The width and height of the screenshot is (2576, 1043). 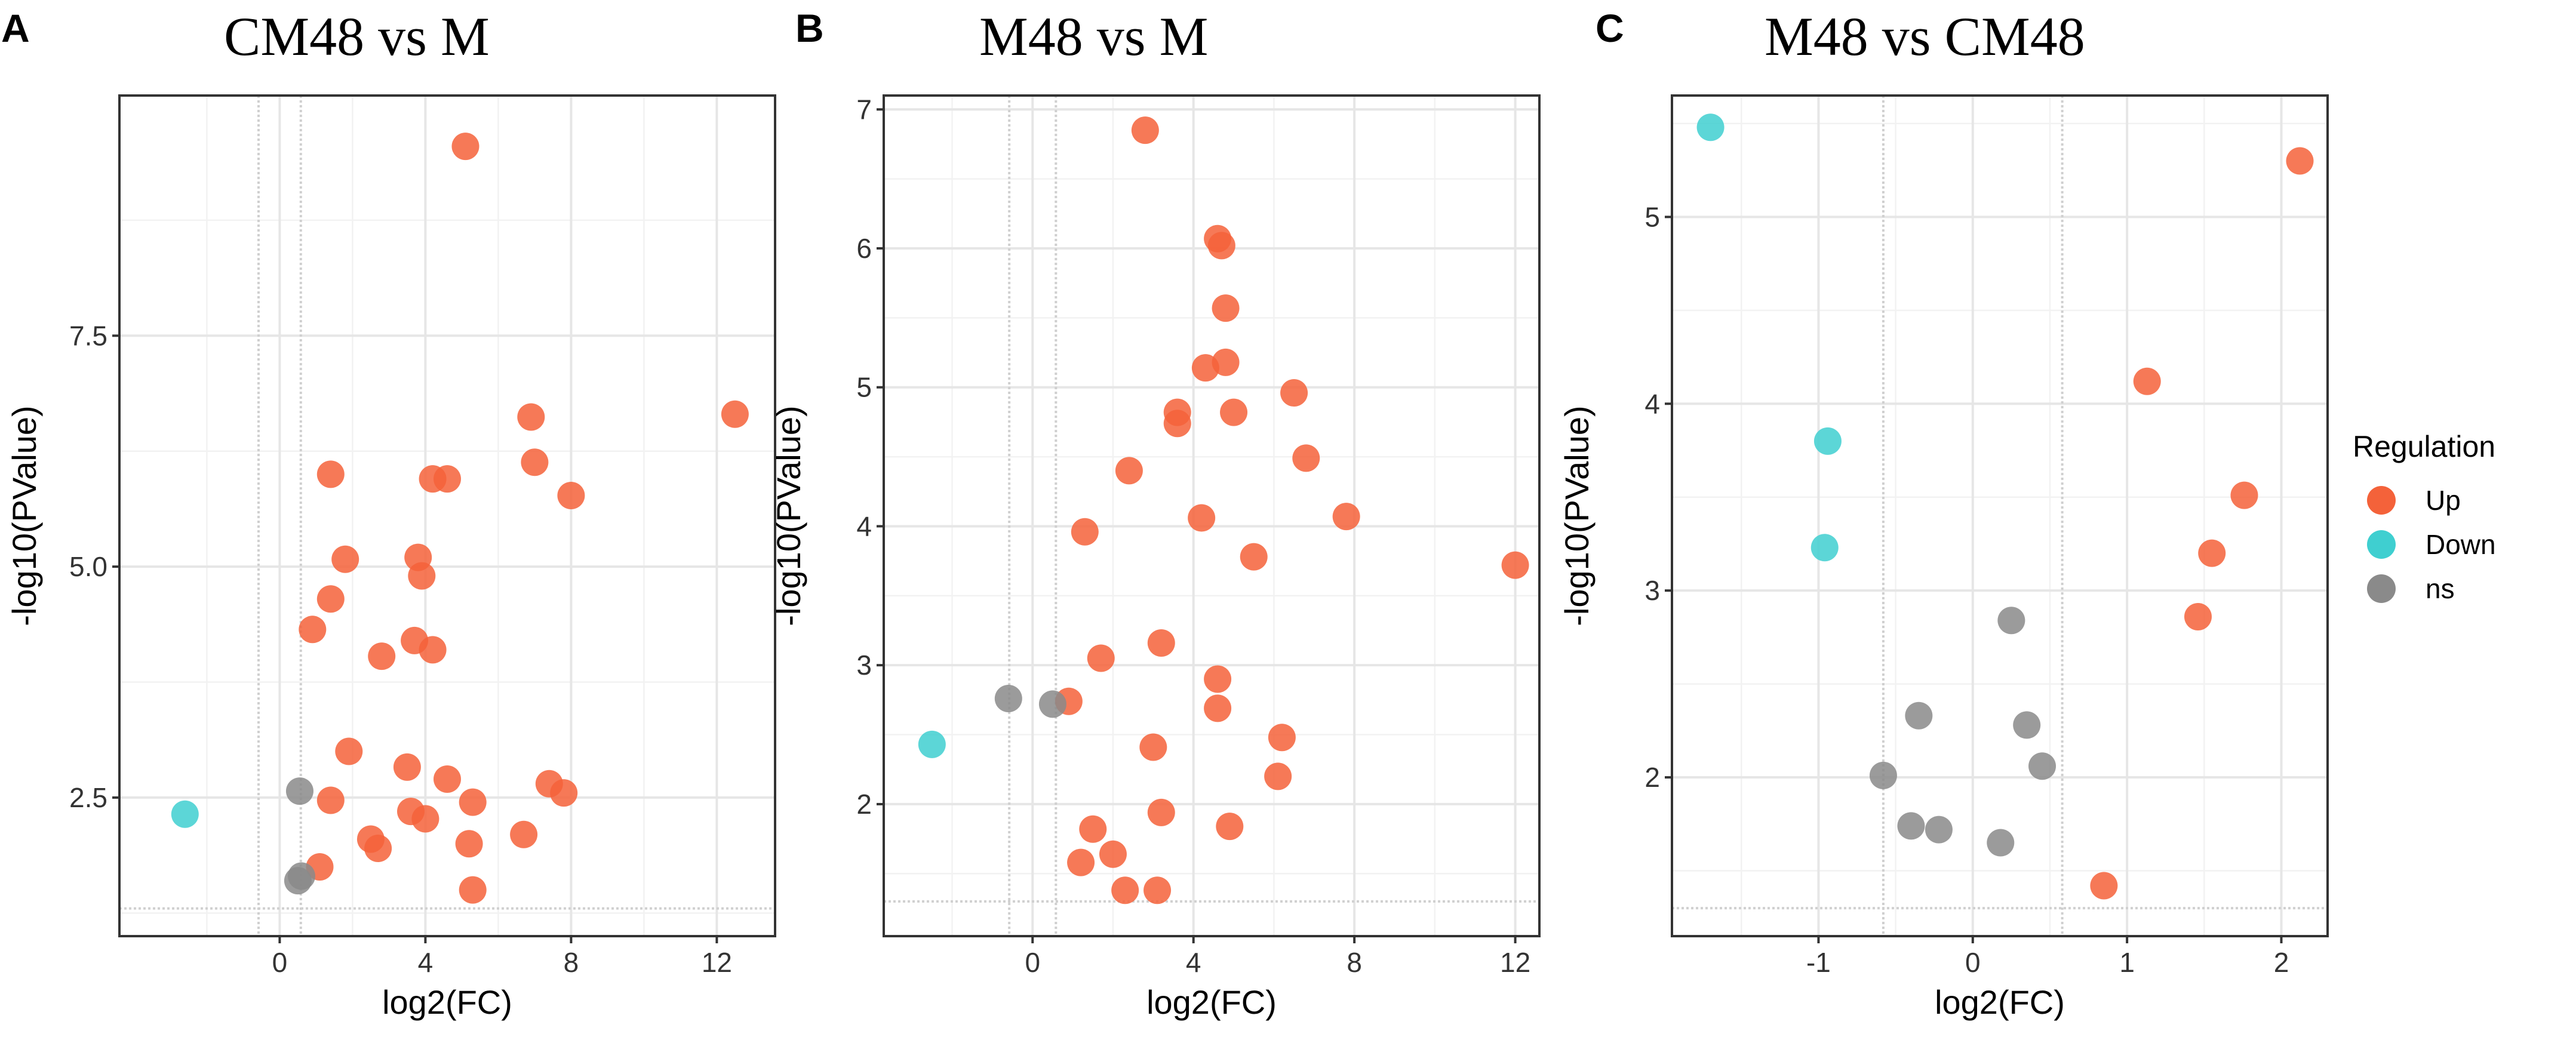 I want to click on legend-title: Regulation, so click(x=2424, y=446).